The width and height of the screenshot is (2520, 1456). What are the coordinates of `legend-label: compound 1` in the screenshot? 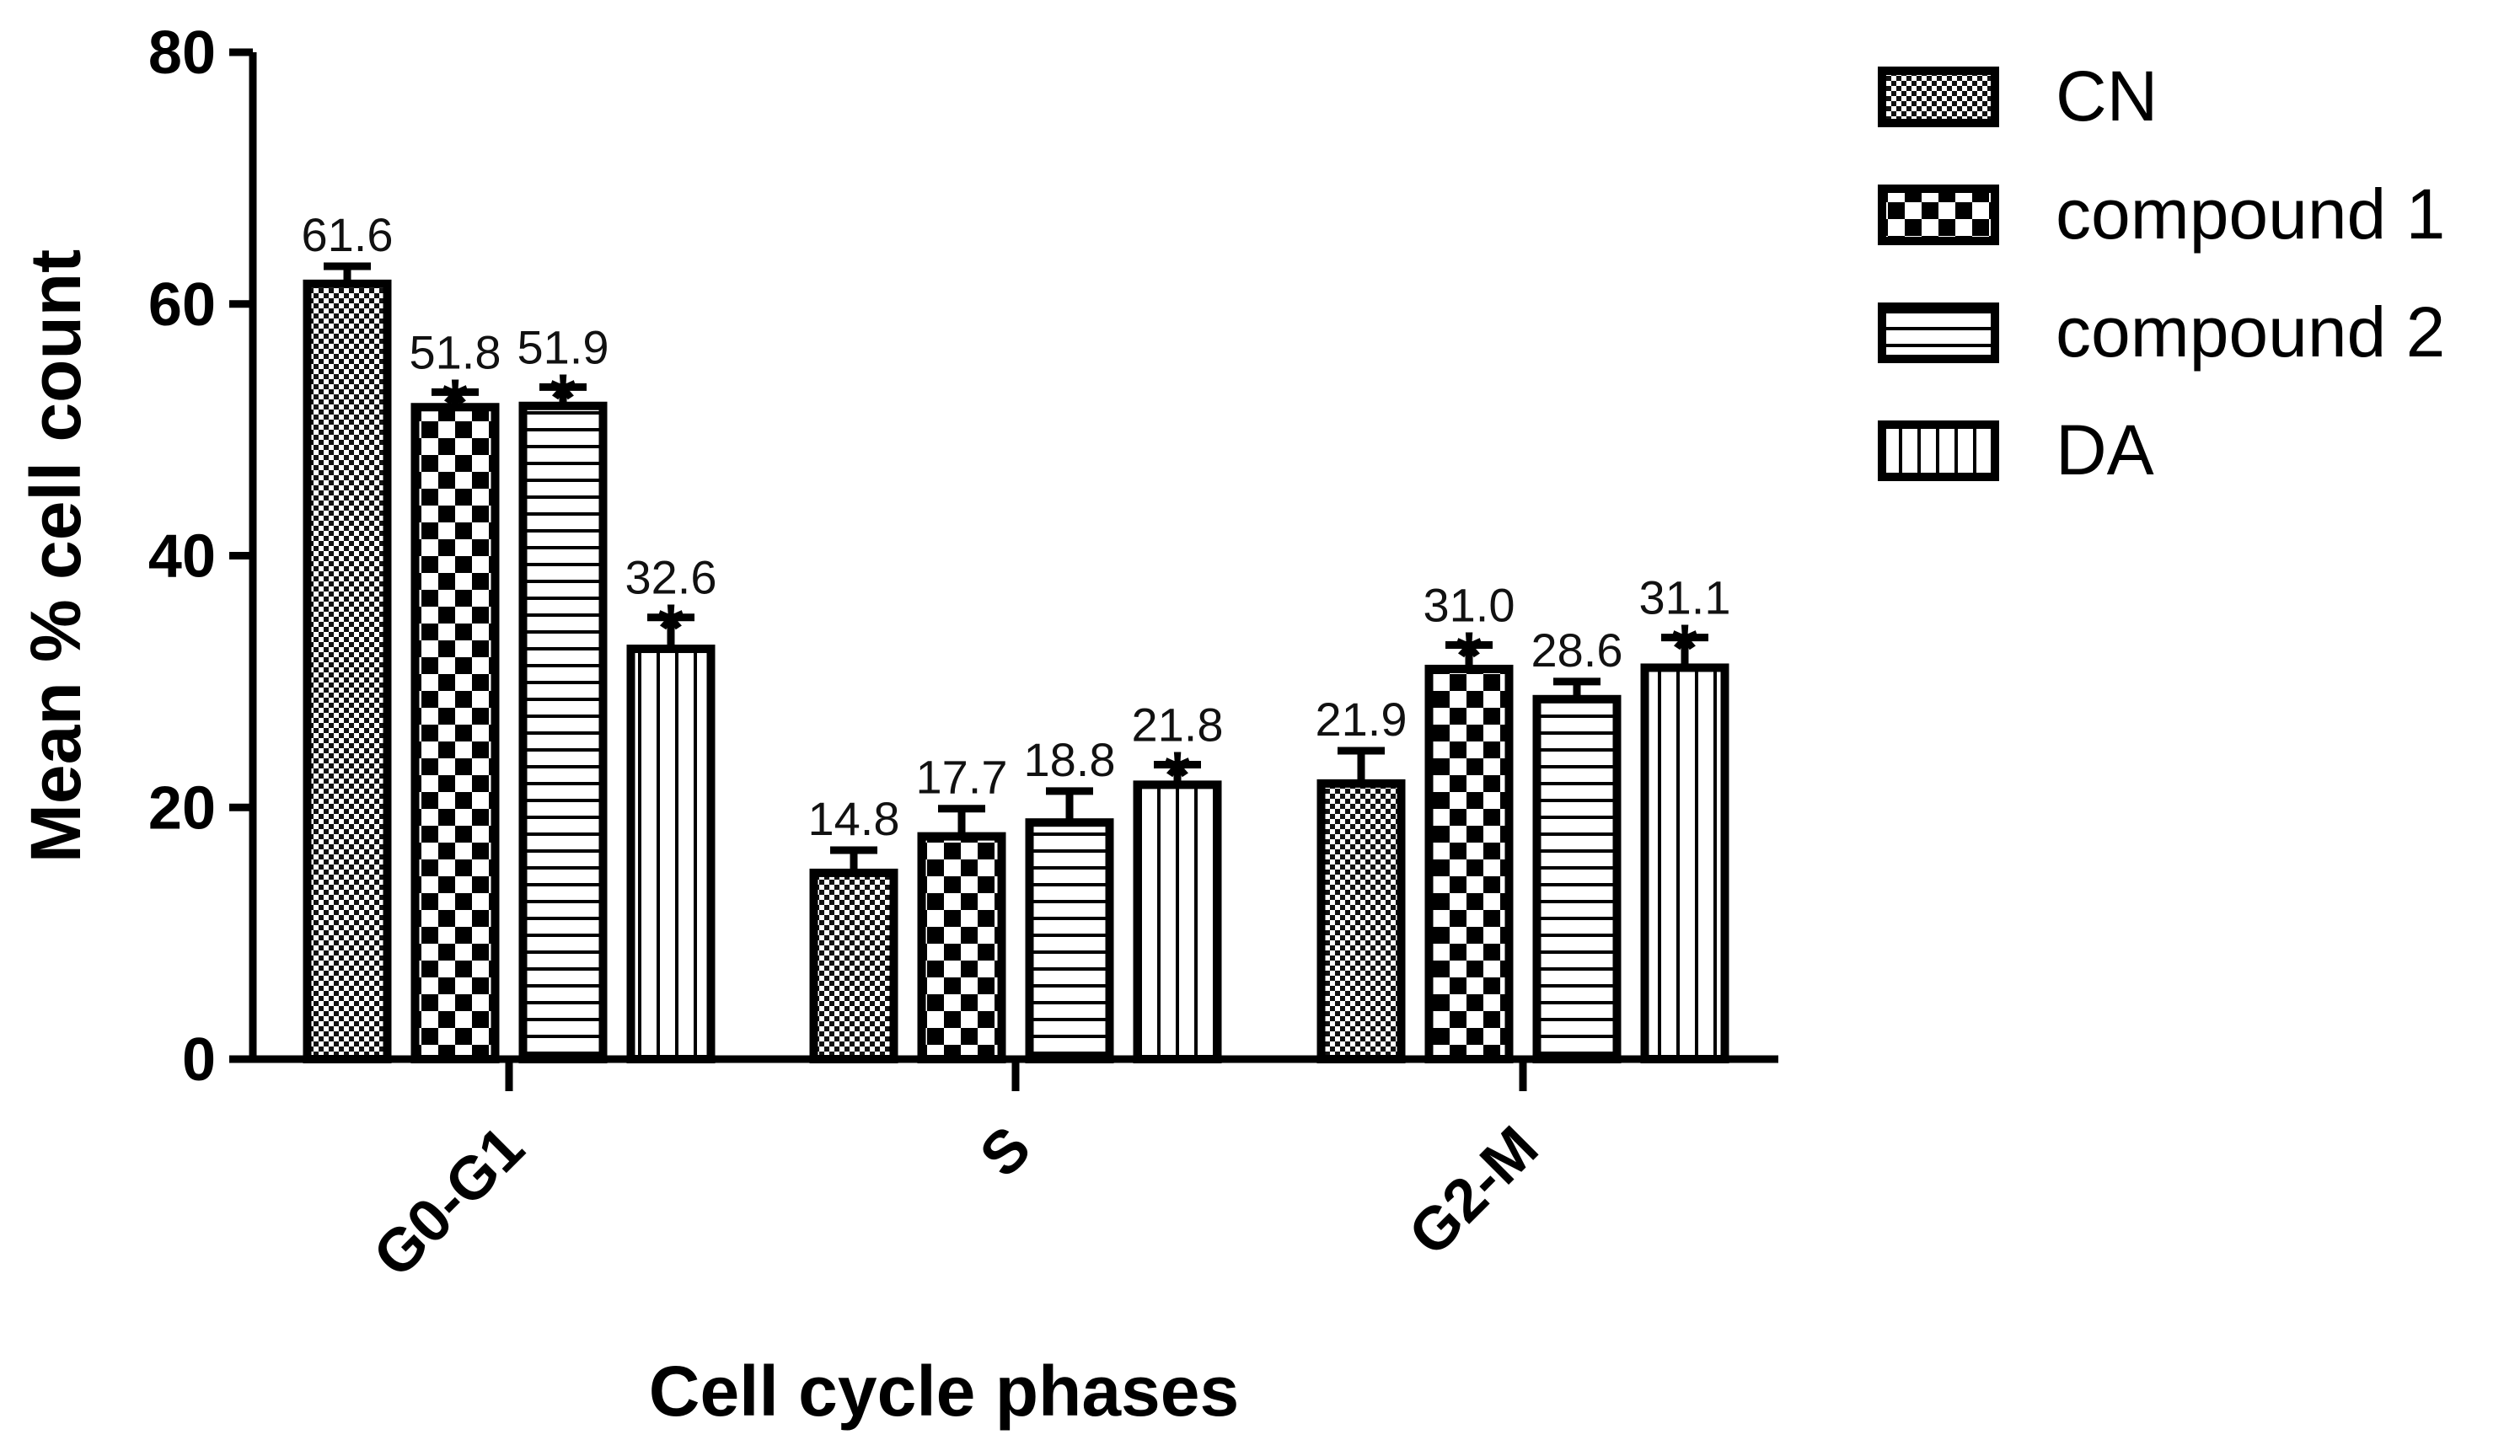 It's located at (2250, 214).